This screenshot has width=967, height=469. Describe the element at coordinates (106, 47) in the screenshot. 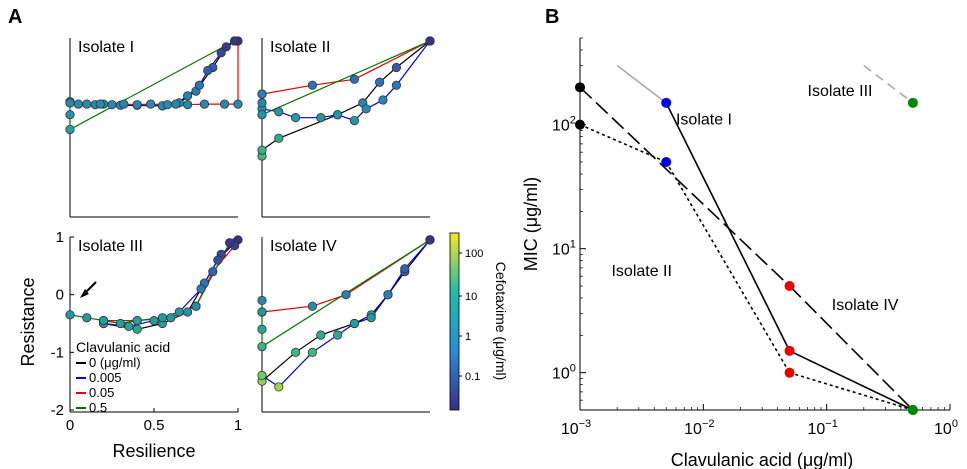

I see `subplot-title: Isolate I` at that location.